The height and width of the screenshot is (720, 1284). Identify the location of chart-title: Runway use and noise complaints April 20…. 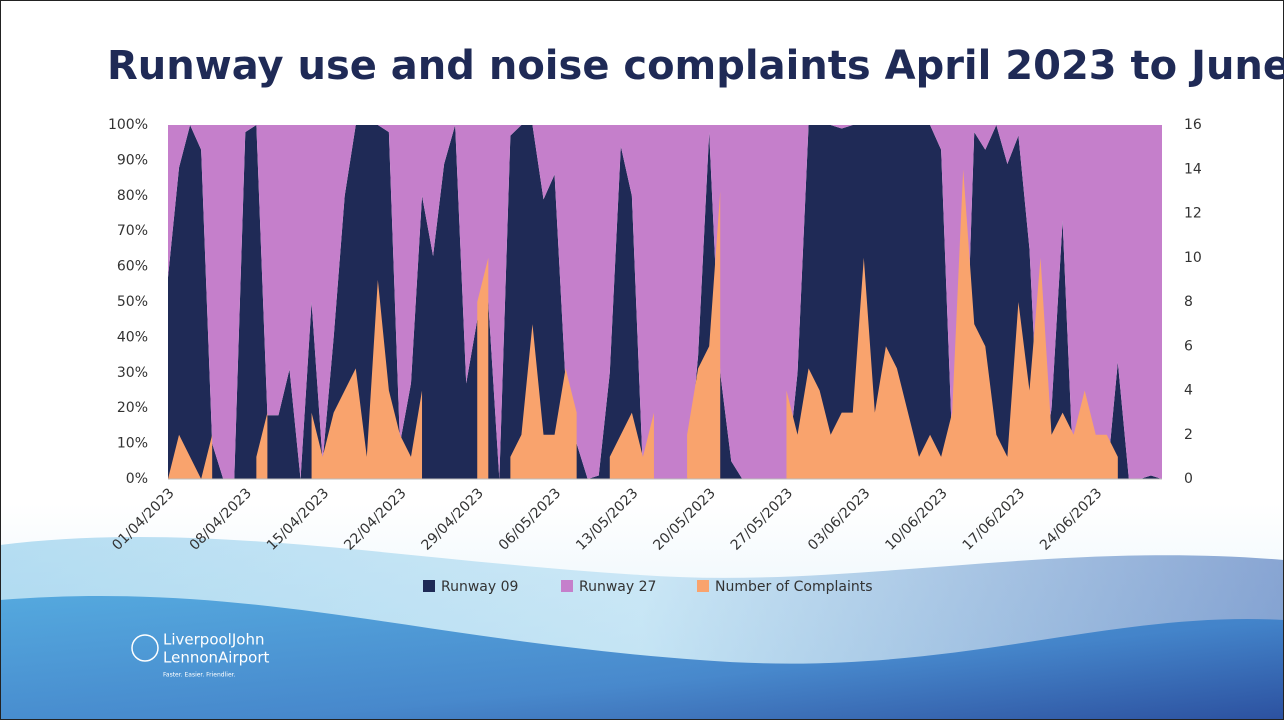
(695, 66).